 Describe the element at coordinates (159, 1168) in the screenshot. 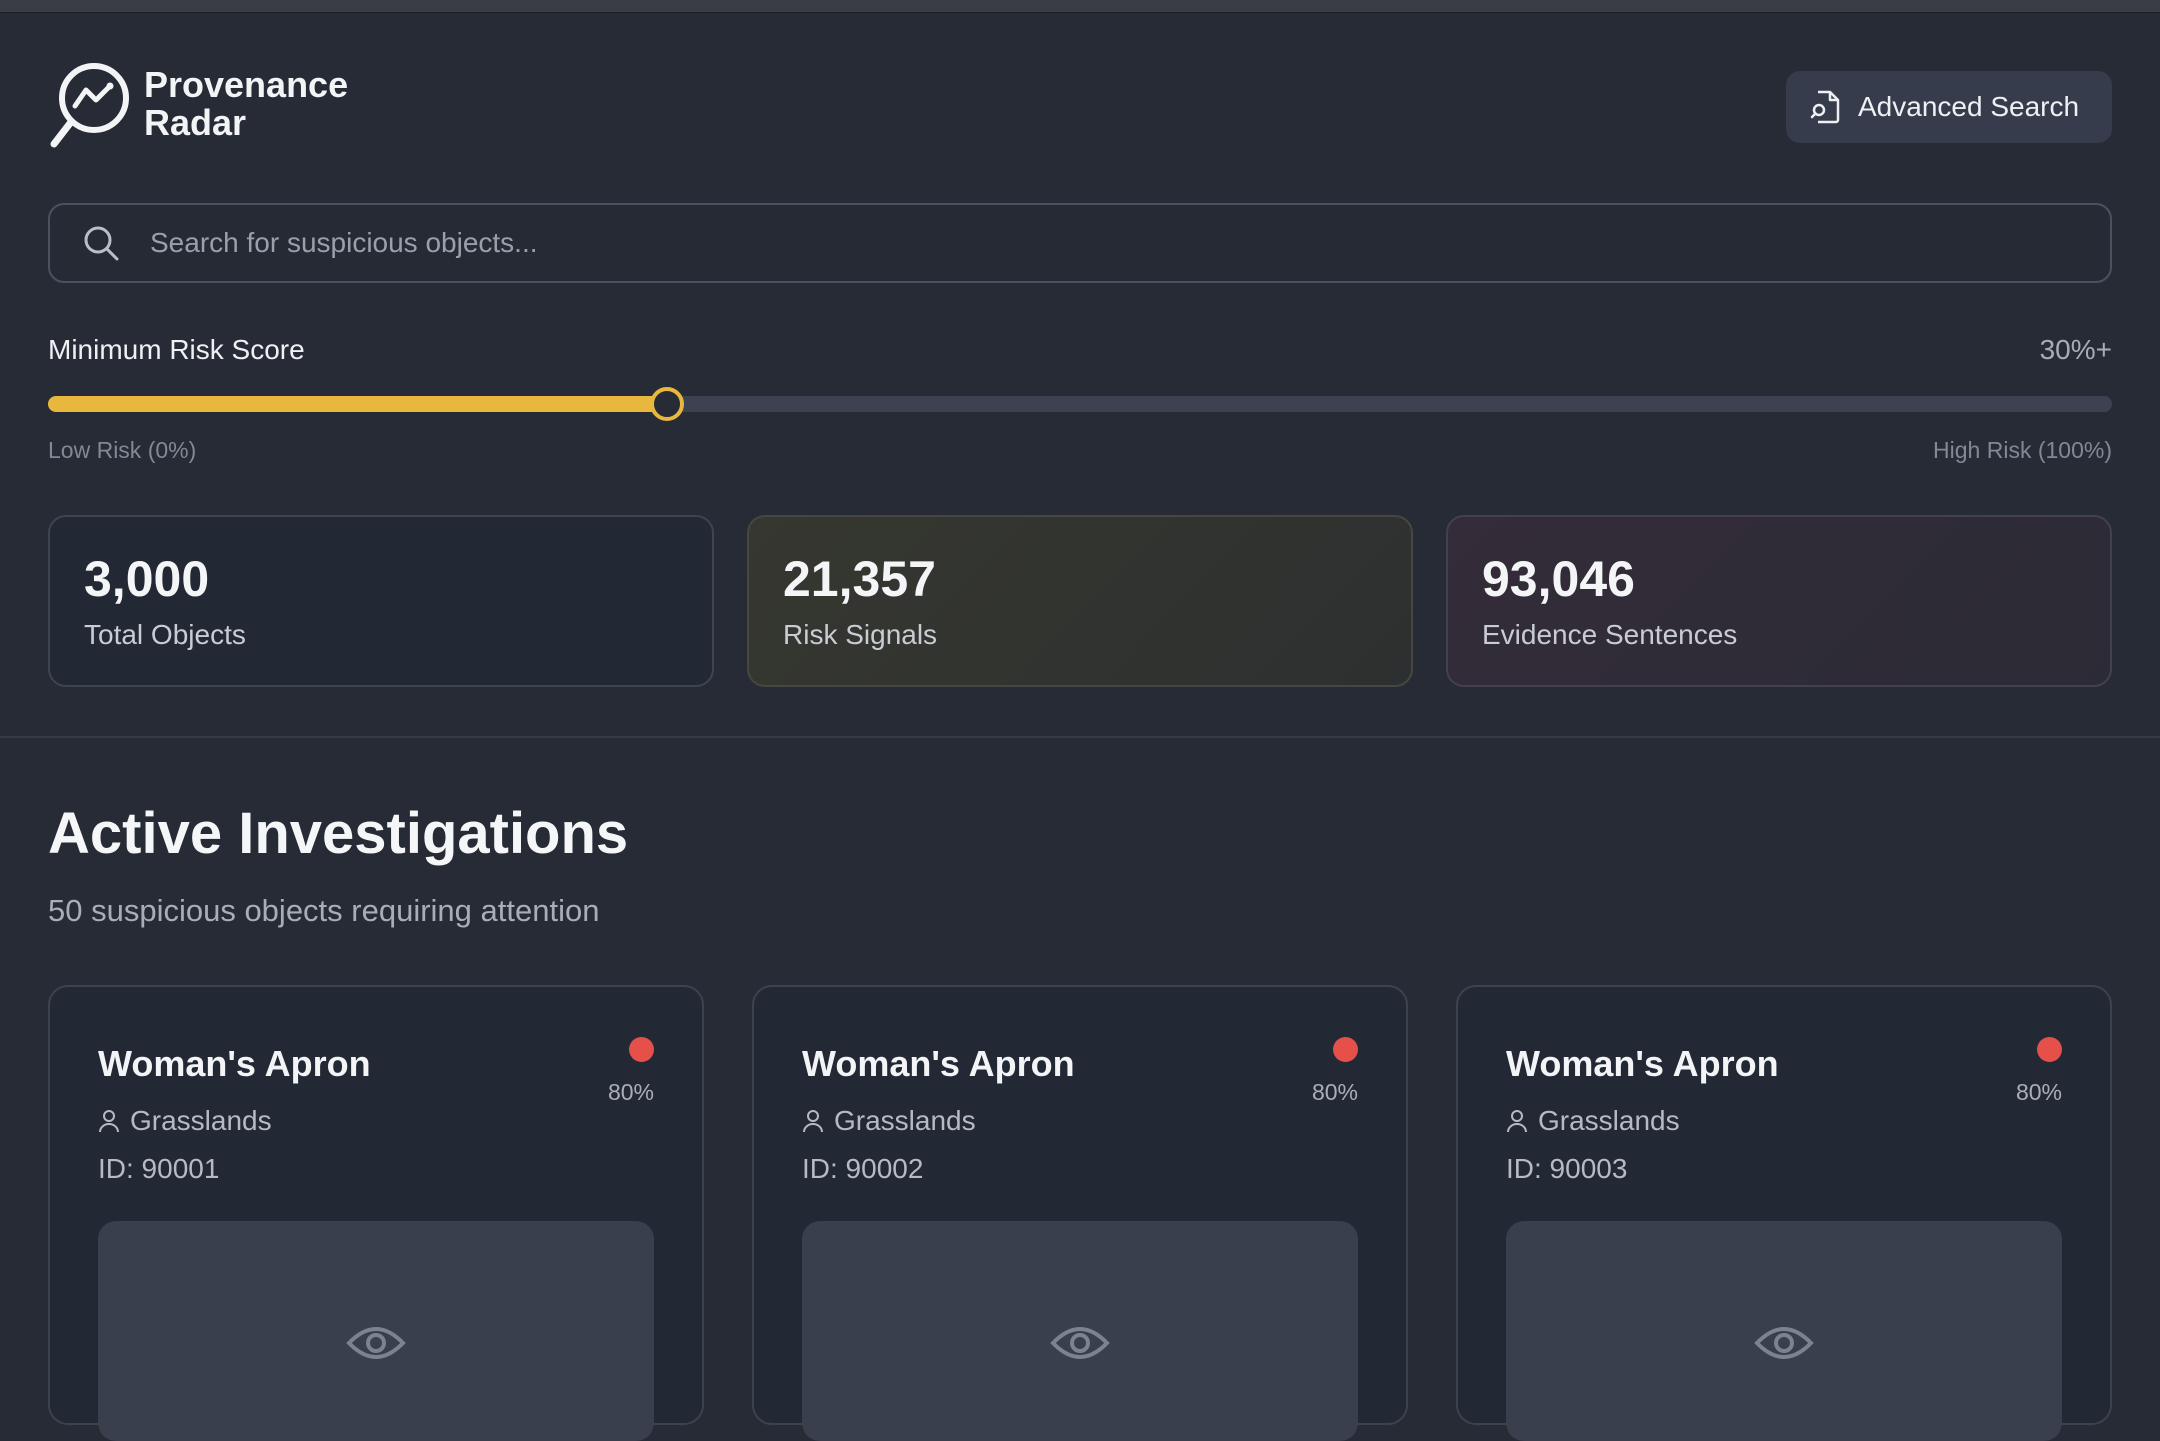

I see `card-id: ID: 90001` at that location.